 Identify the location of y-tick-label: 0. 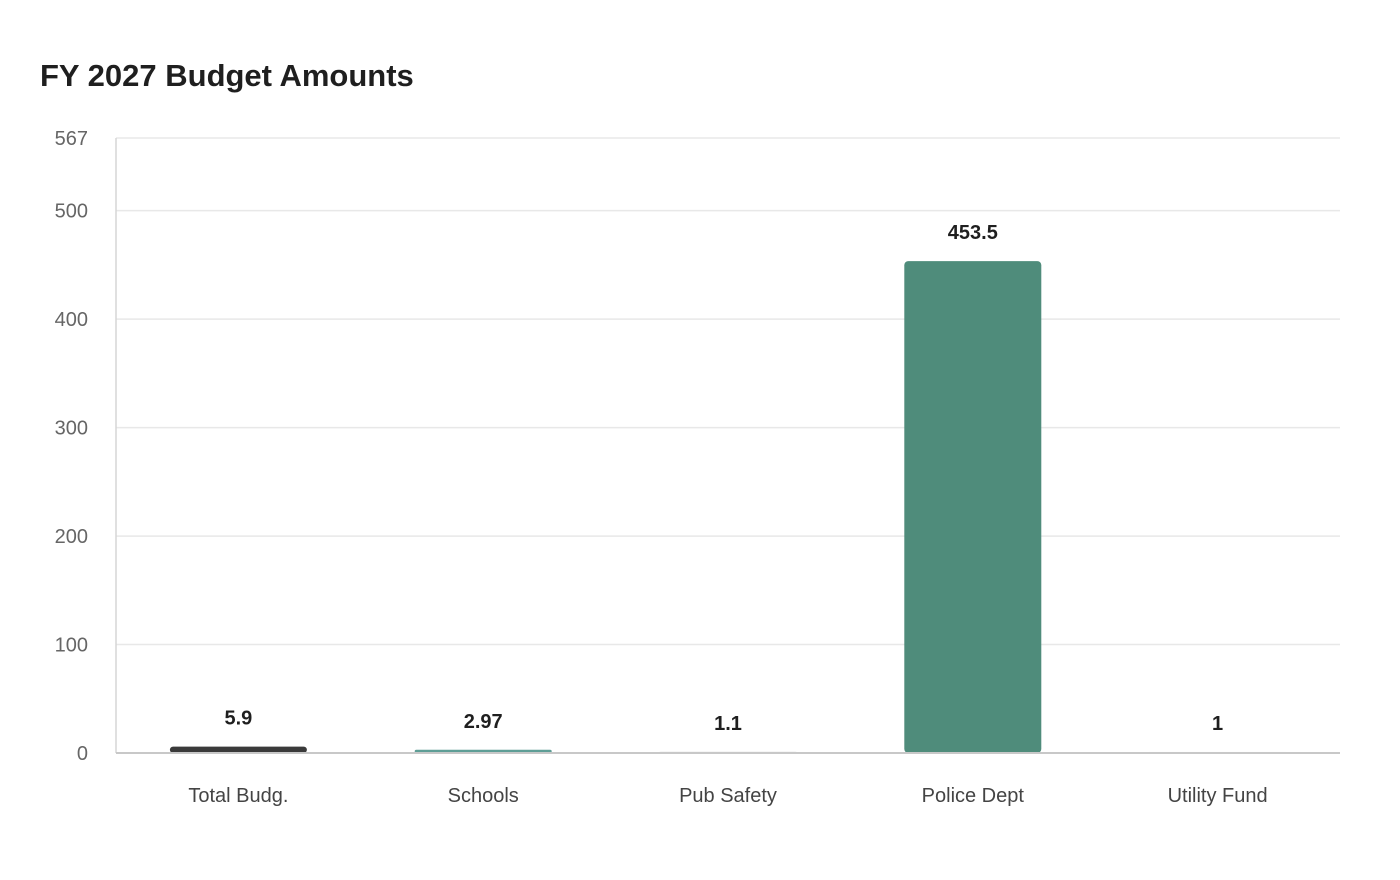
(82, 754).